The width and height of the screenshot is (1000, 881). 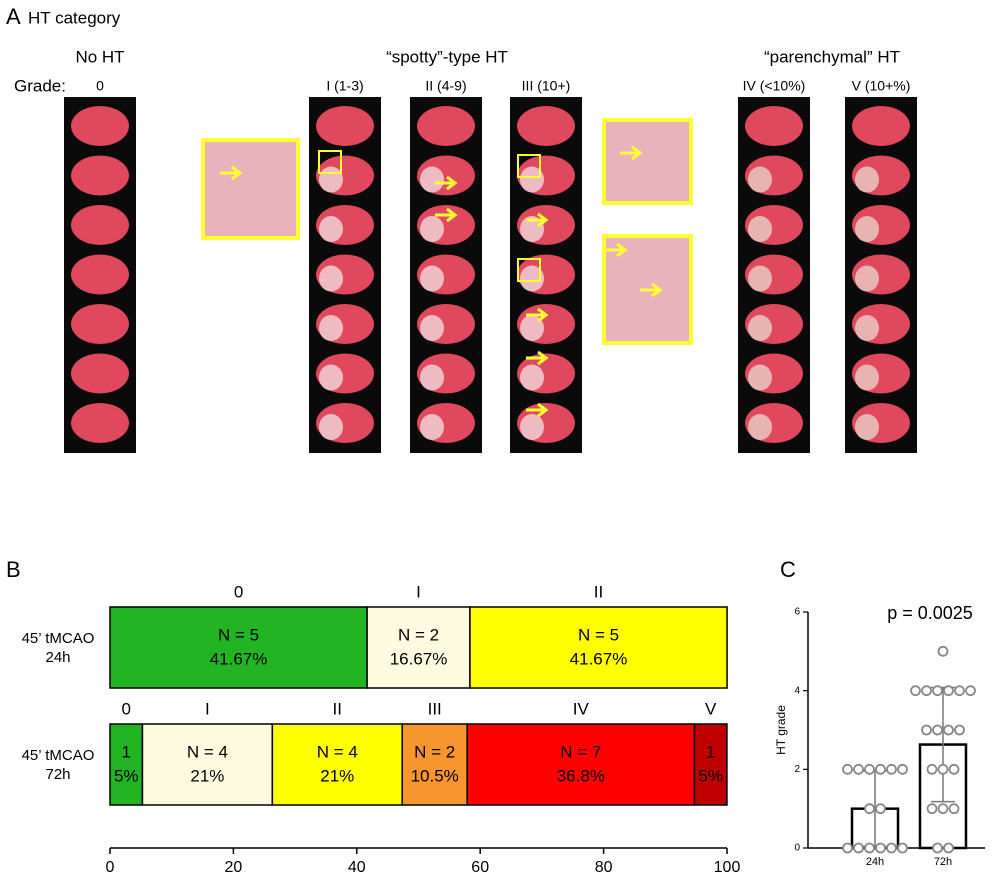 I want to click on value-label: 41.67%, so click(x=599, y=658).